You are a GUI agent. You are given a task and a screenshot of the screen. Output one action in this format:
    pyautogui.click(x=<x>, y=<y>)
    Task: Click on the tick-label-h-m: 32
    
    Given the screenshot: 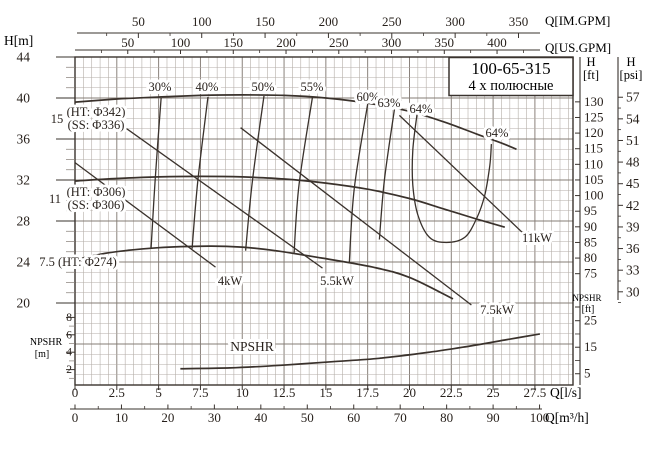 What is the action you would take?
    pyautogui.click(x=24, y=180)
    